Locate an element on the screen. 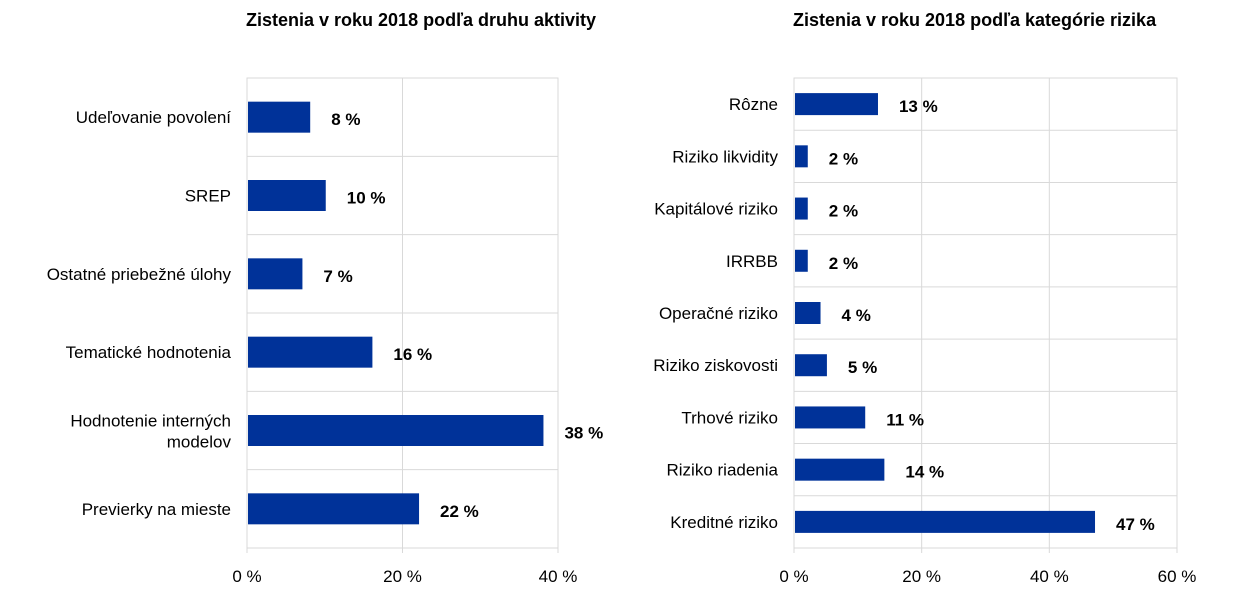 Image resolution: width=1240 pixels, height=591 pixels. category-label-0-4: Hodnotenie interných modelov is located at coordinates (150, 432).